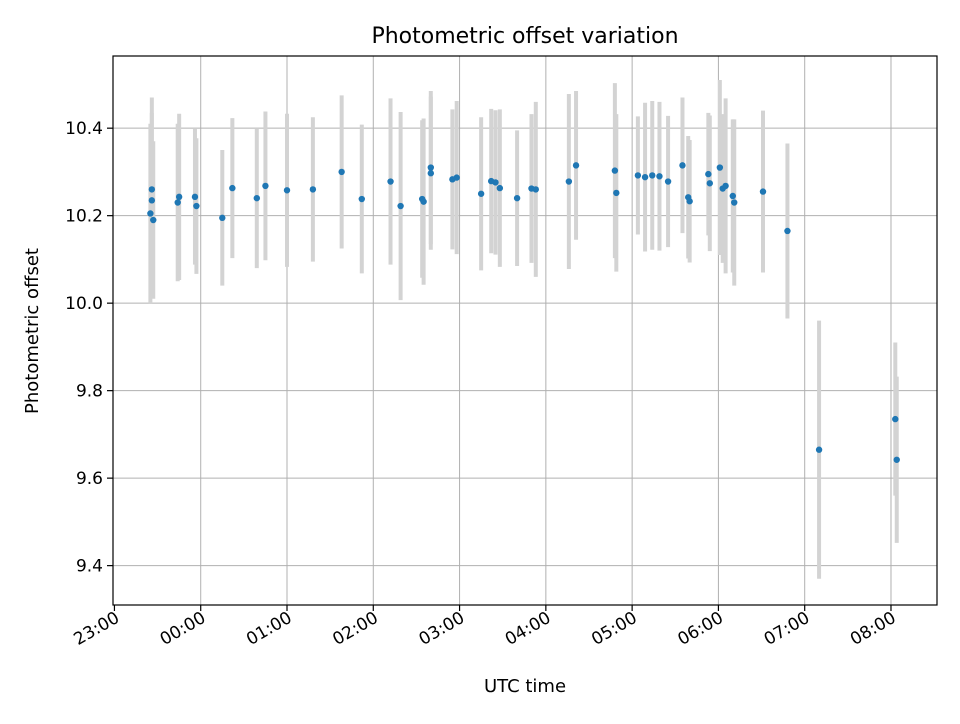  Describe the element at coordinates (84, 304) in the screenshot. I see `y-tick-label: 10.0` at that location.